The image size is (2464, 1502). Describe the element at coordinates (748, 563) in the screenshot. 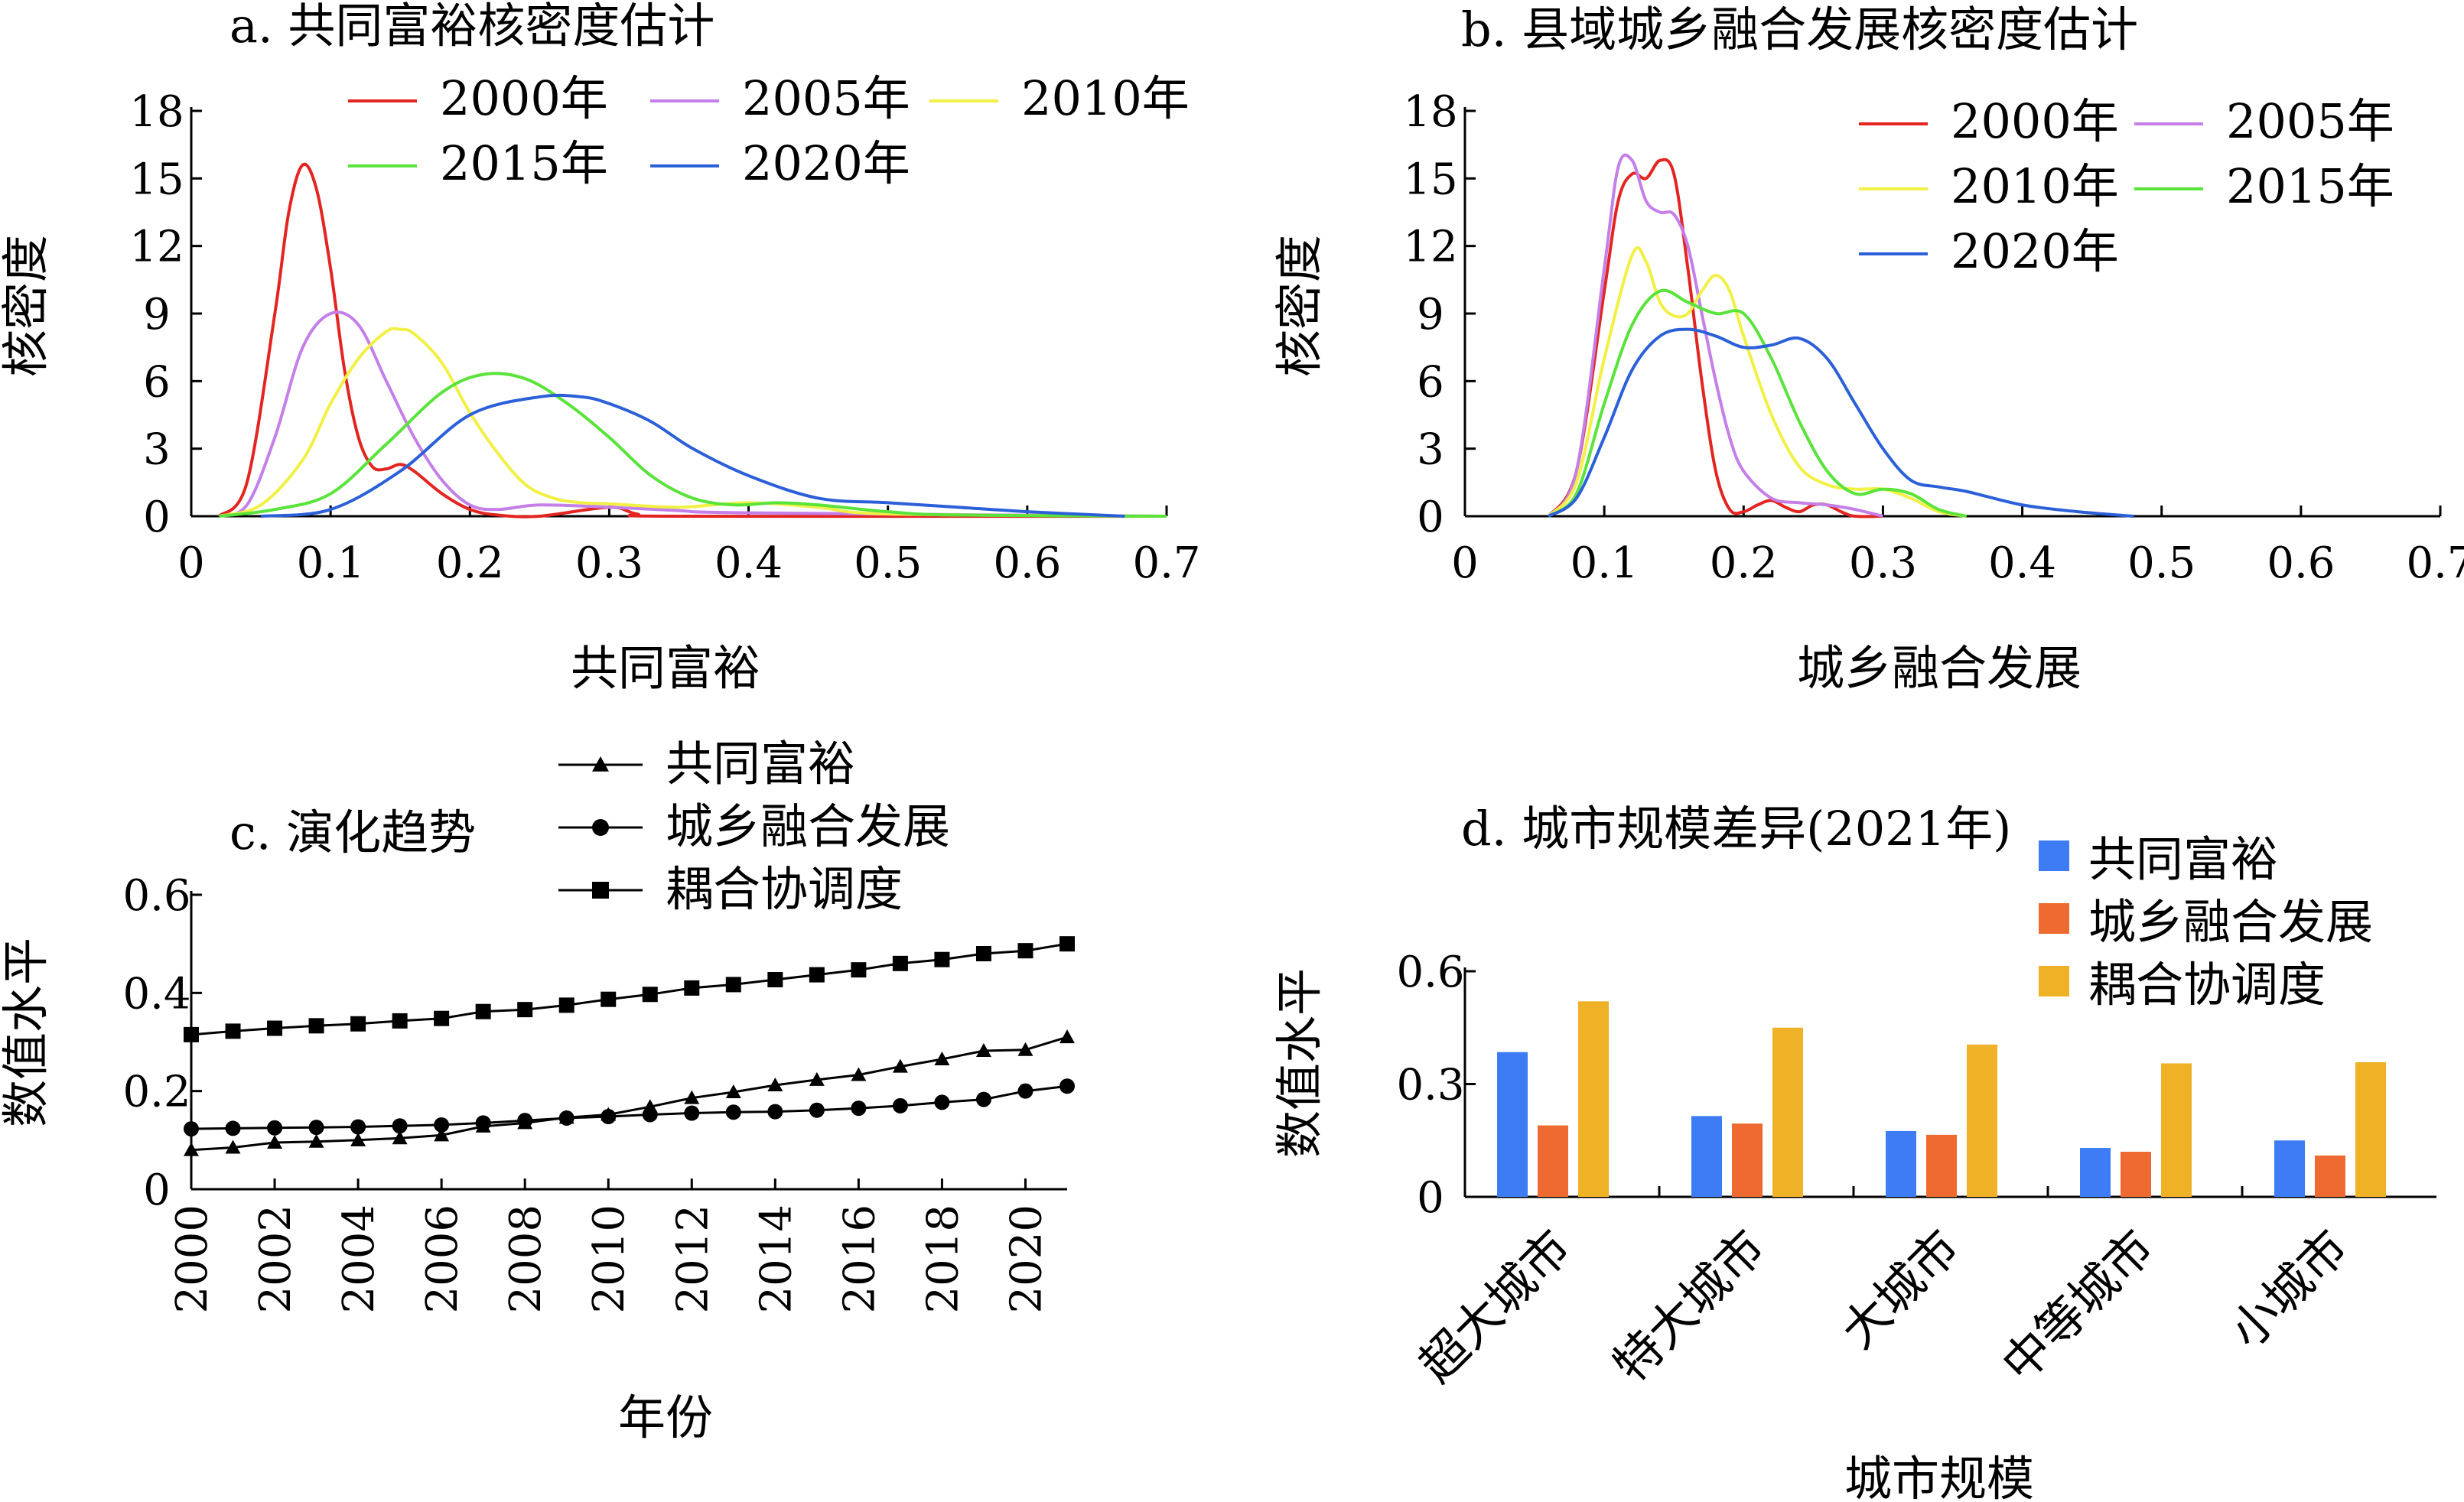

I see `x-tick-label: 0.4` at that location.